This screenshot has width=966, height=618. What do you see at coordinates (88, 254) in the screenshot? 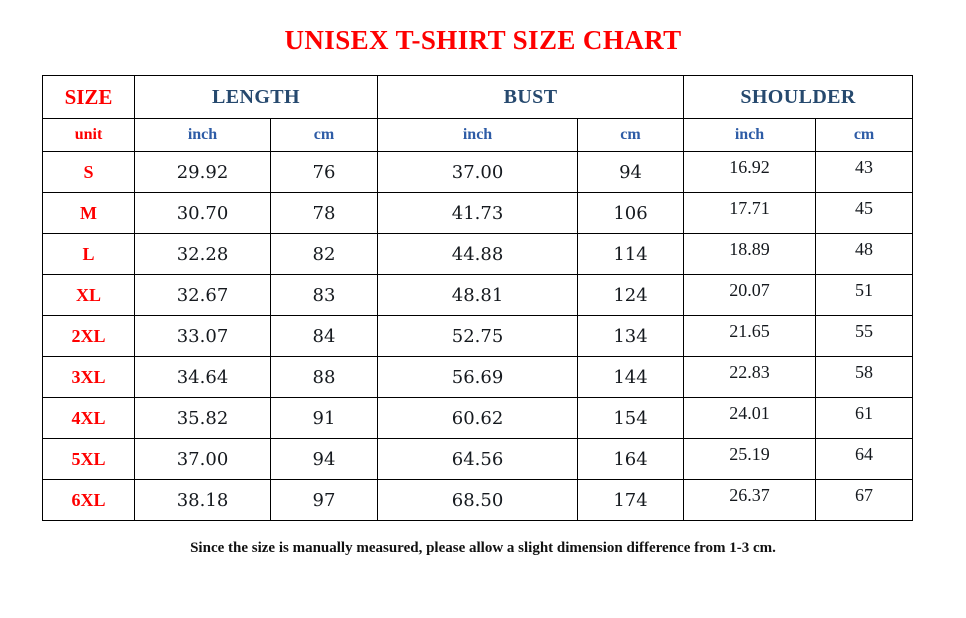
I see `cell-size: L` at bounding box center [88, 254].